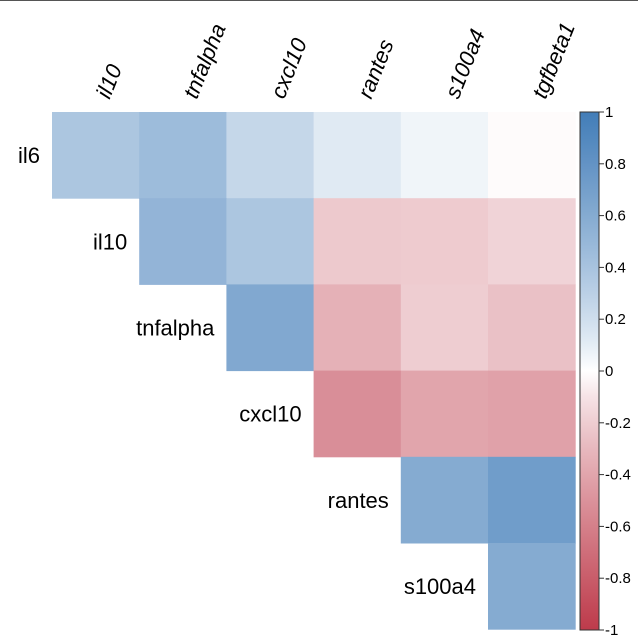 The image size is (638, 637). What do you see at coordinates (357, 241) in the screenshot?
I see `heatmap-cell-il10-rantes` at bounding box center [357, 241].